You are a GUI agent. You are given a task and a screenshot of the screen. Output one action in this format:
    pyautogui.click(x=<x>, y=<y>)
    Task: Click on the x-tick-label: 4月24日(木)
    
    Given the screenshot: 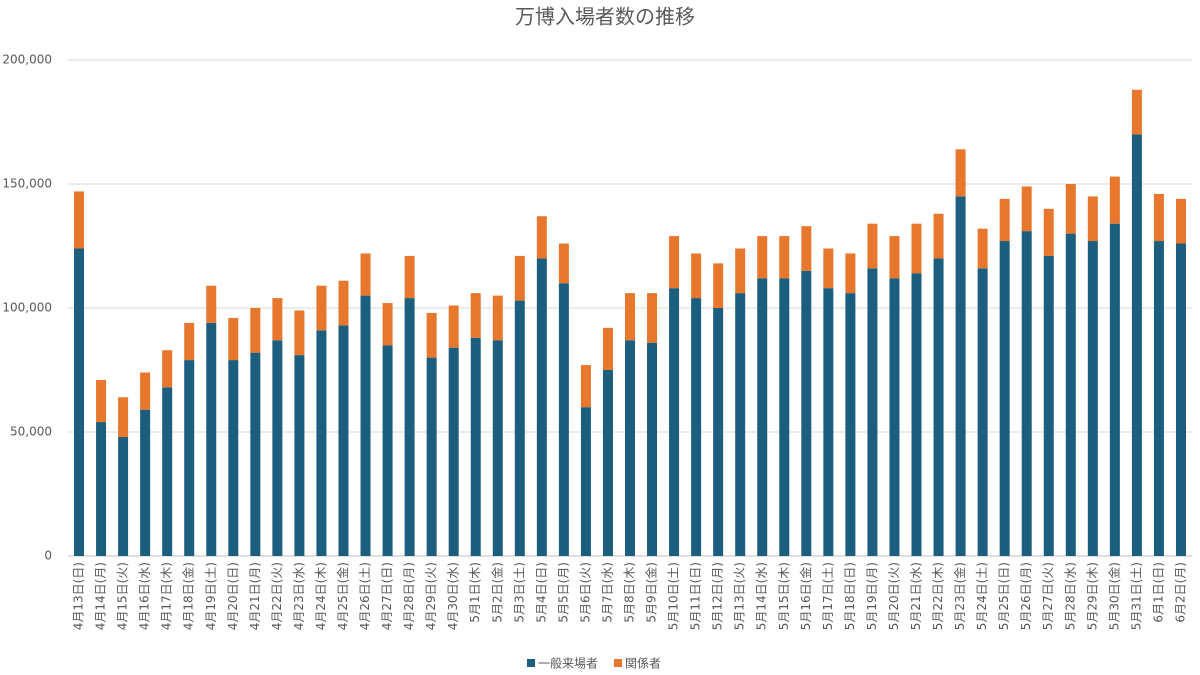 What is the action you would take?
    pyautogui.click(x=321, y=596)
    